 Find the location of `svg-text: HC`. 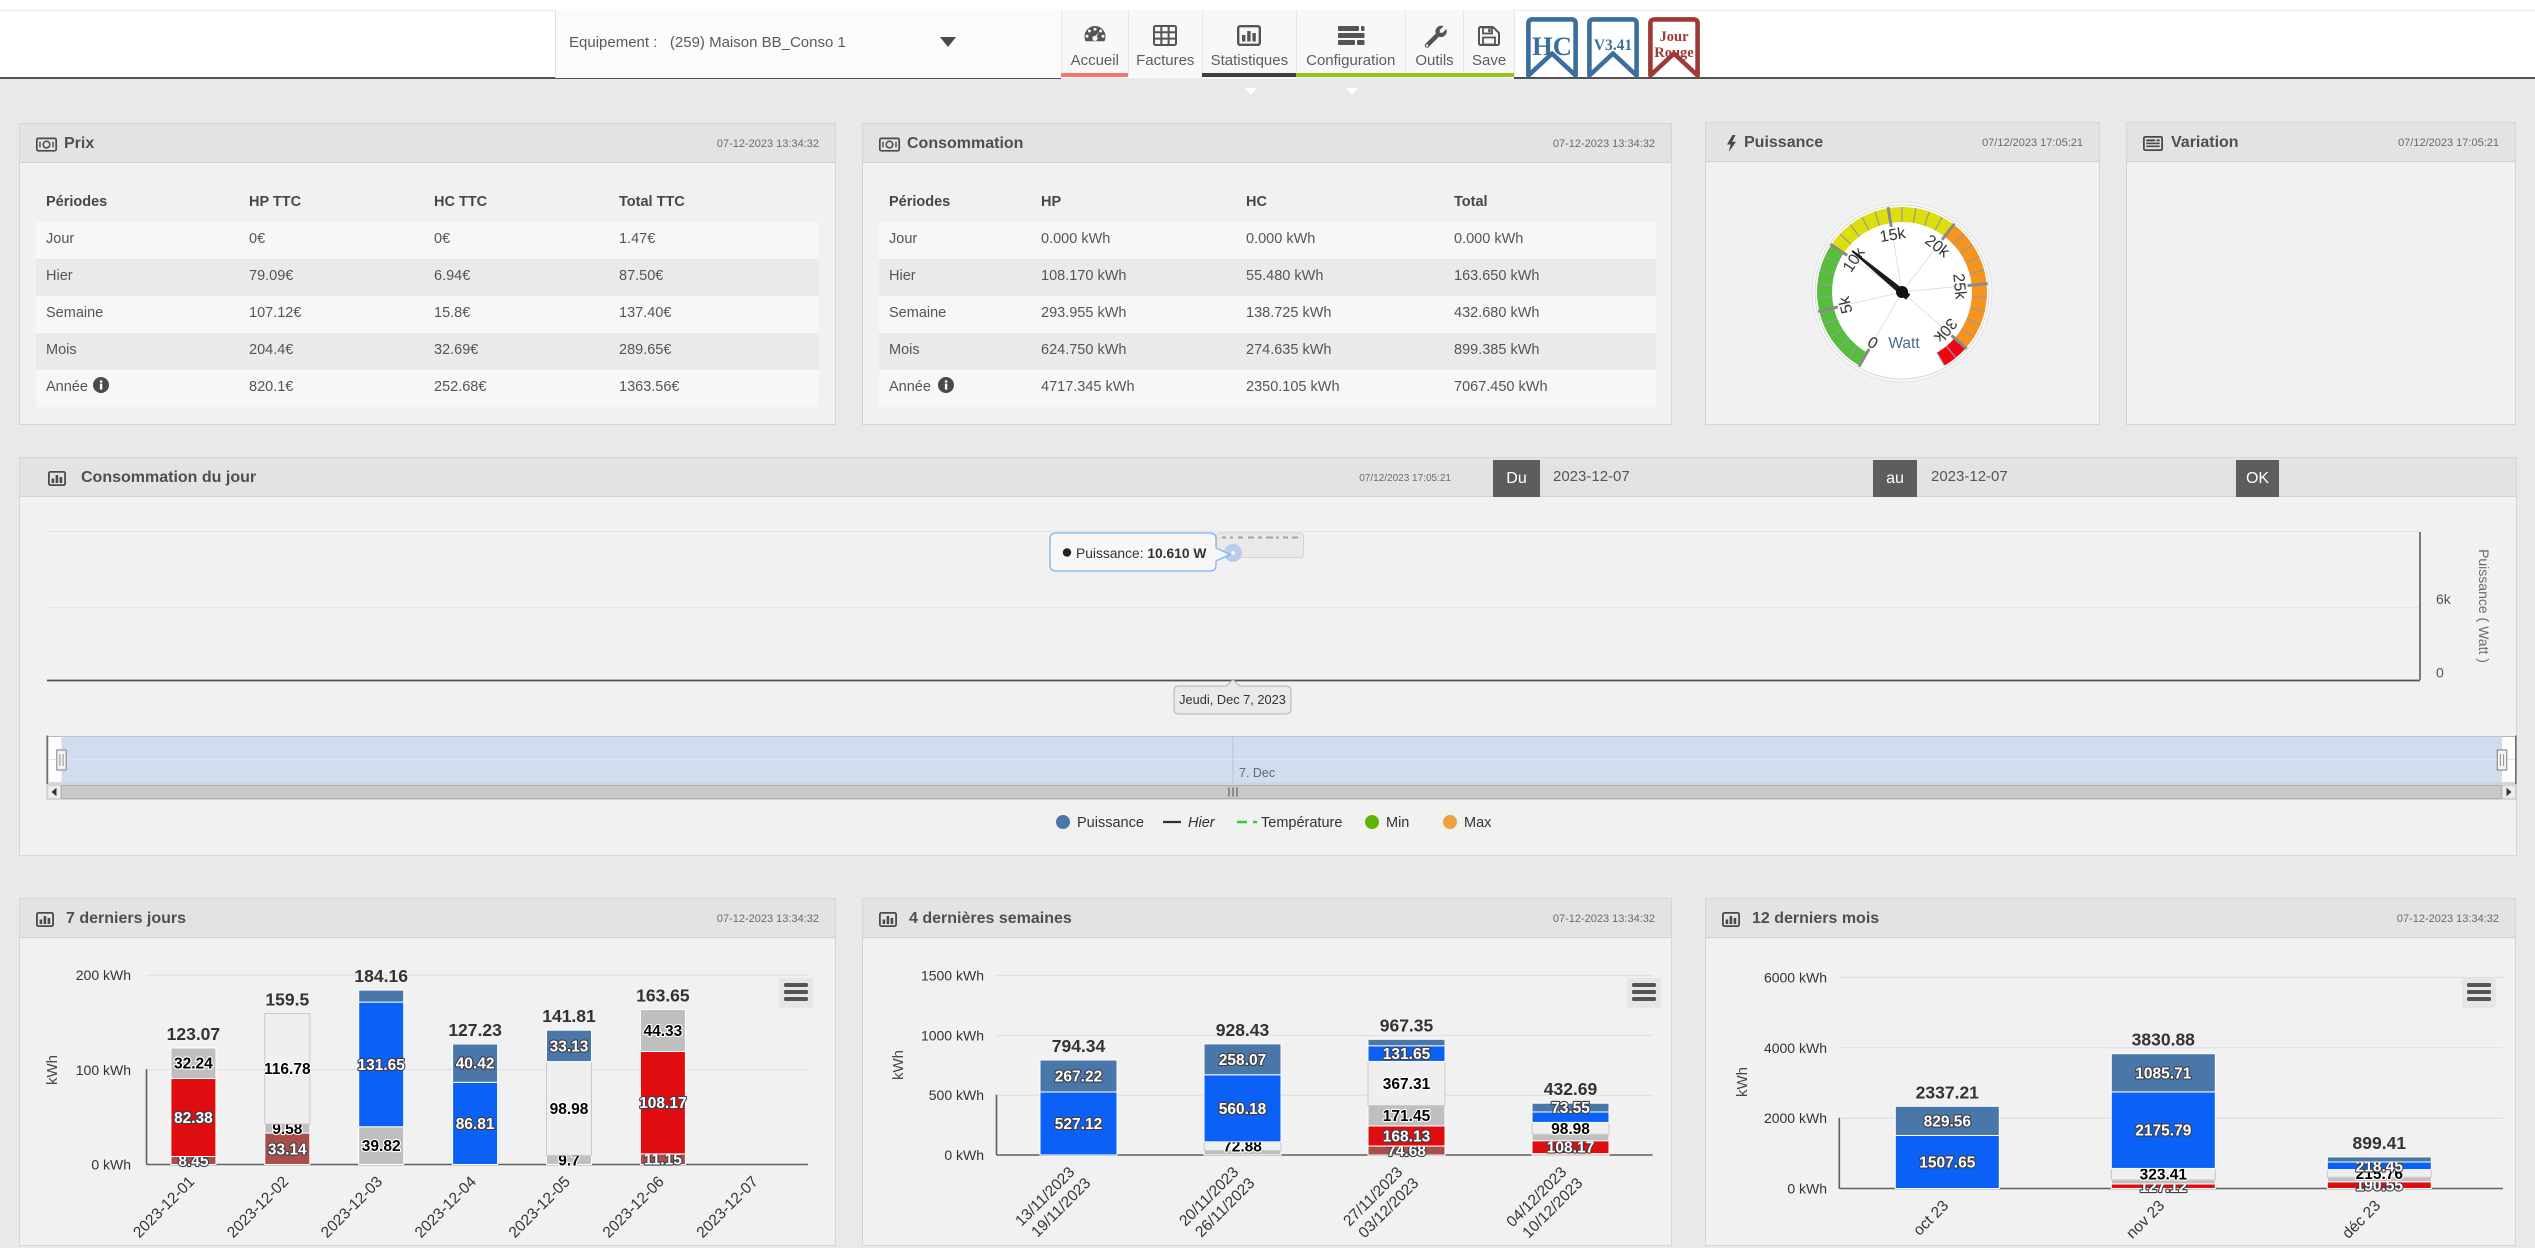

svg-text: HC is located at coordinates (1552, 46).